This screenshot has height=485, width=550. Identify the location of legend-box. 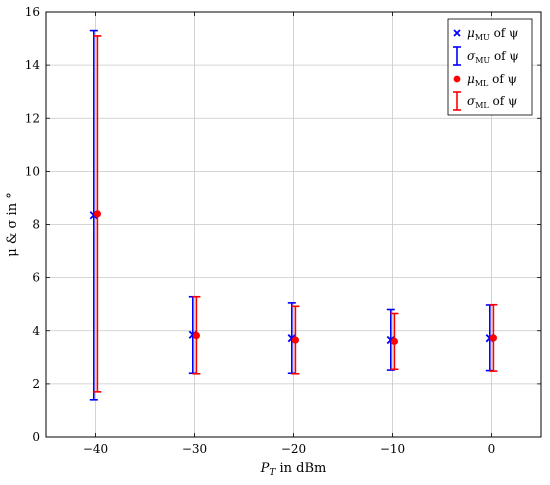
(490, 67).